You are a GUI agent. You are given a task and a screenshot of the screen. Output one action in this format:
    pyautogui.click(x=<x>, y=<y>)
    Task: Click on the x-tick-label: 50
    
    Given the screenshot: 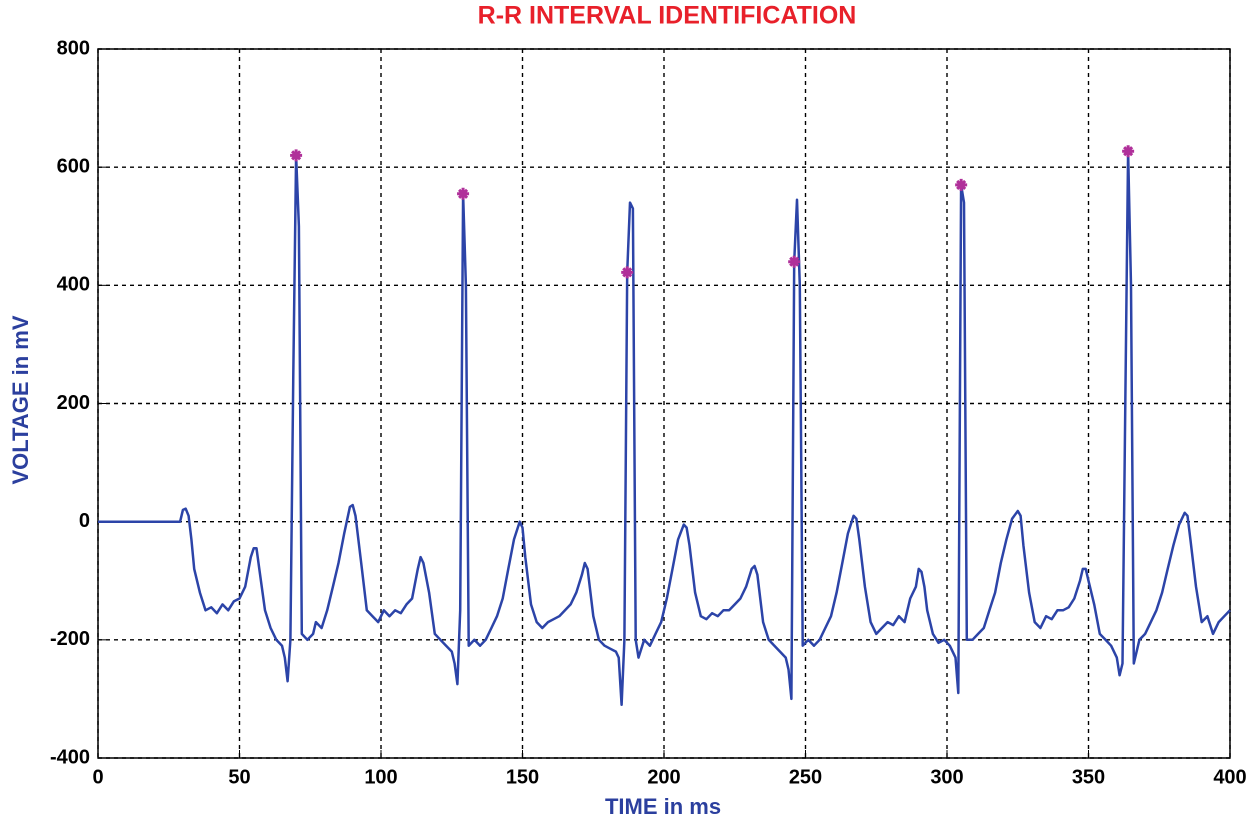 What is the action you would take?
    pyautogui.click(x=239, y=777)
    